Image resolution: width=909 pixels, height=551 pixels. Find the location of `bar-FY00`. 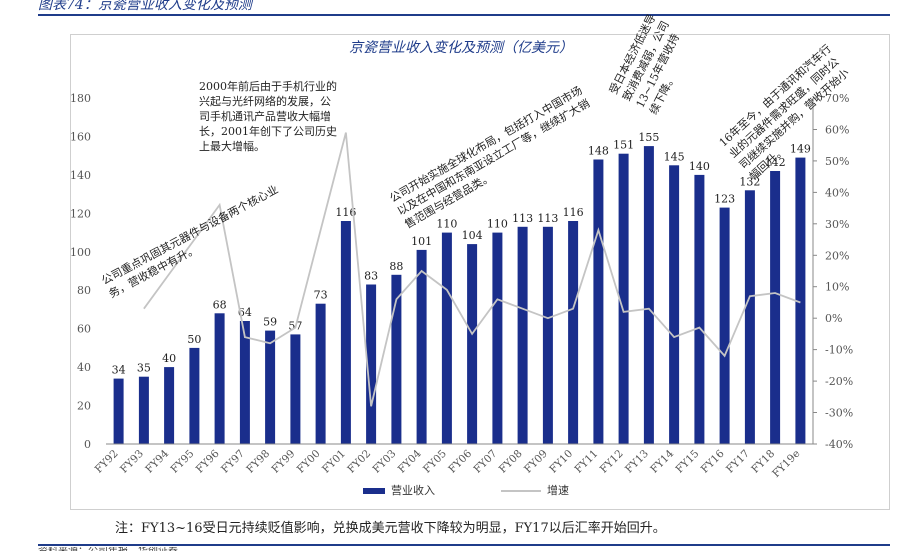

bar-FY00 is located at coordinates (320, 373).